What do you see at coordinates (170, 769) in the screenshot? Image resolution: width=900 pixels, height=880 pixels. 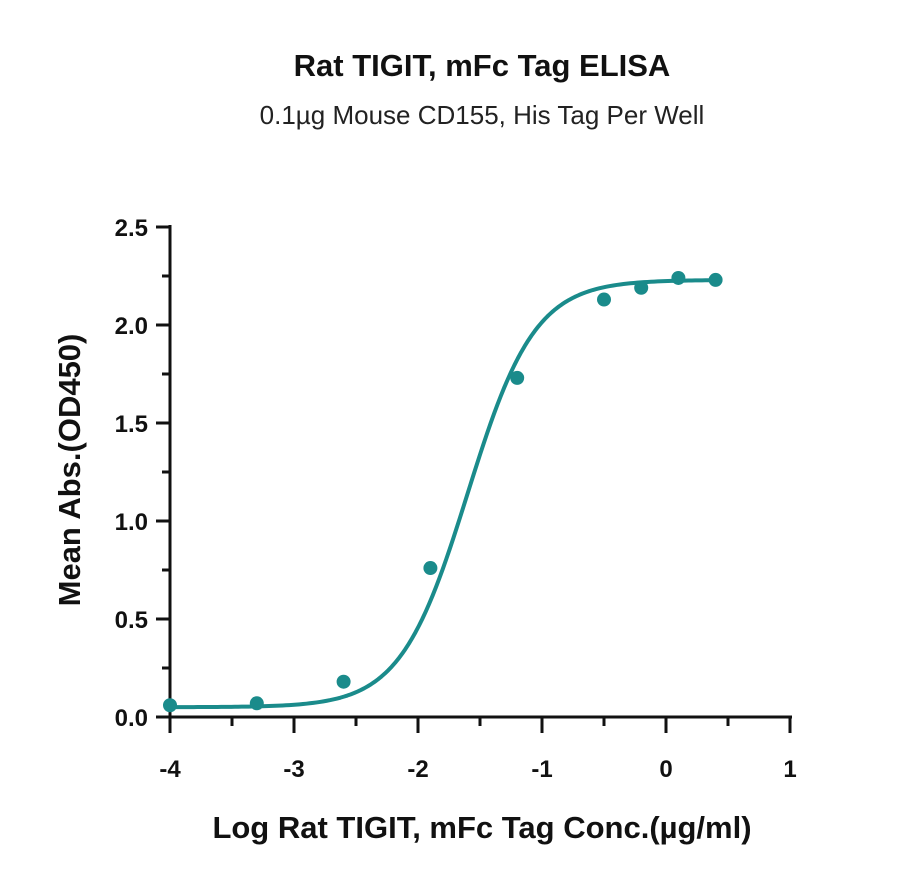 I see `x-tick-label: -4` at bounding box center [170, 769].